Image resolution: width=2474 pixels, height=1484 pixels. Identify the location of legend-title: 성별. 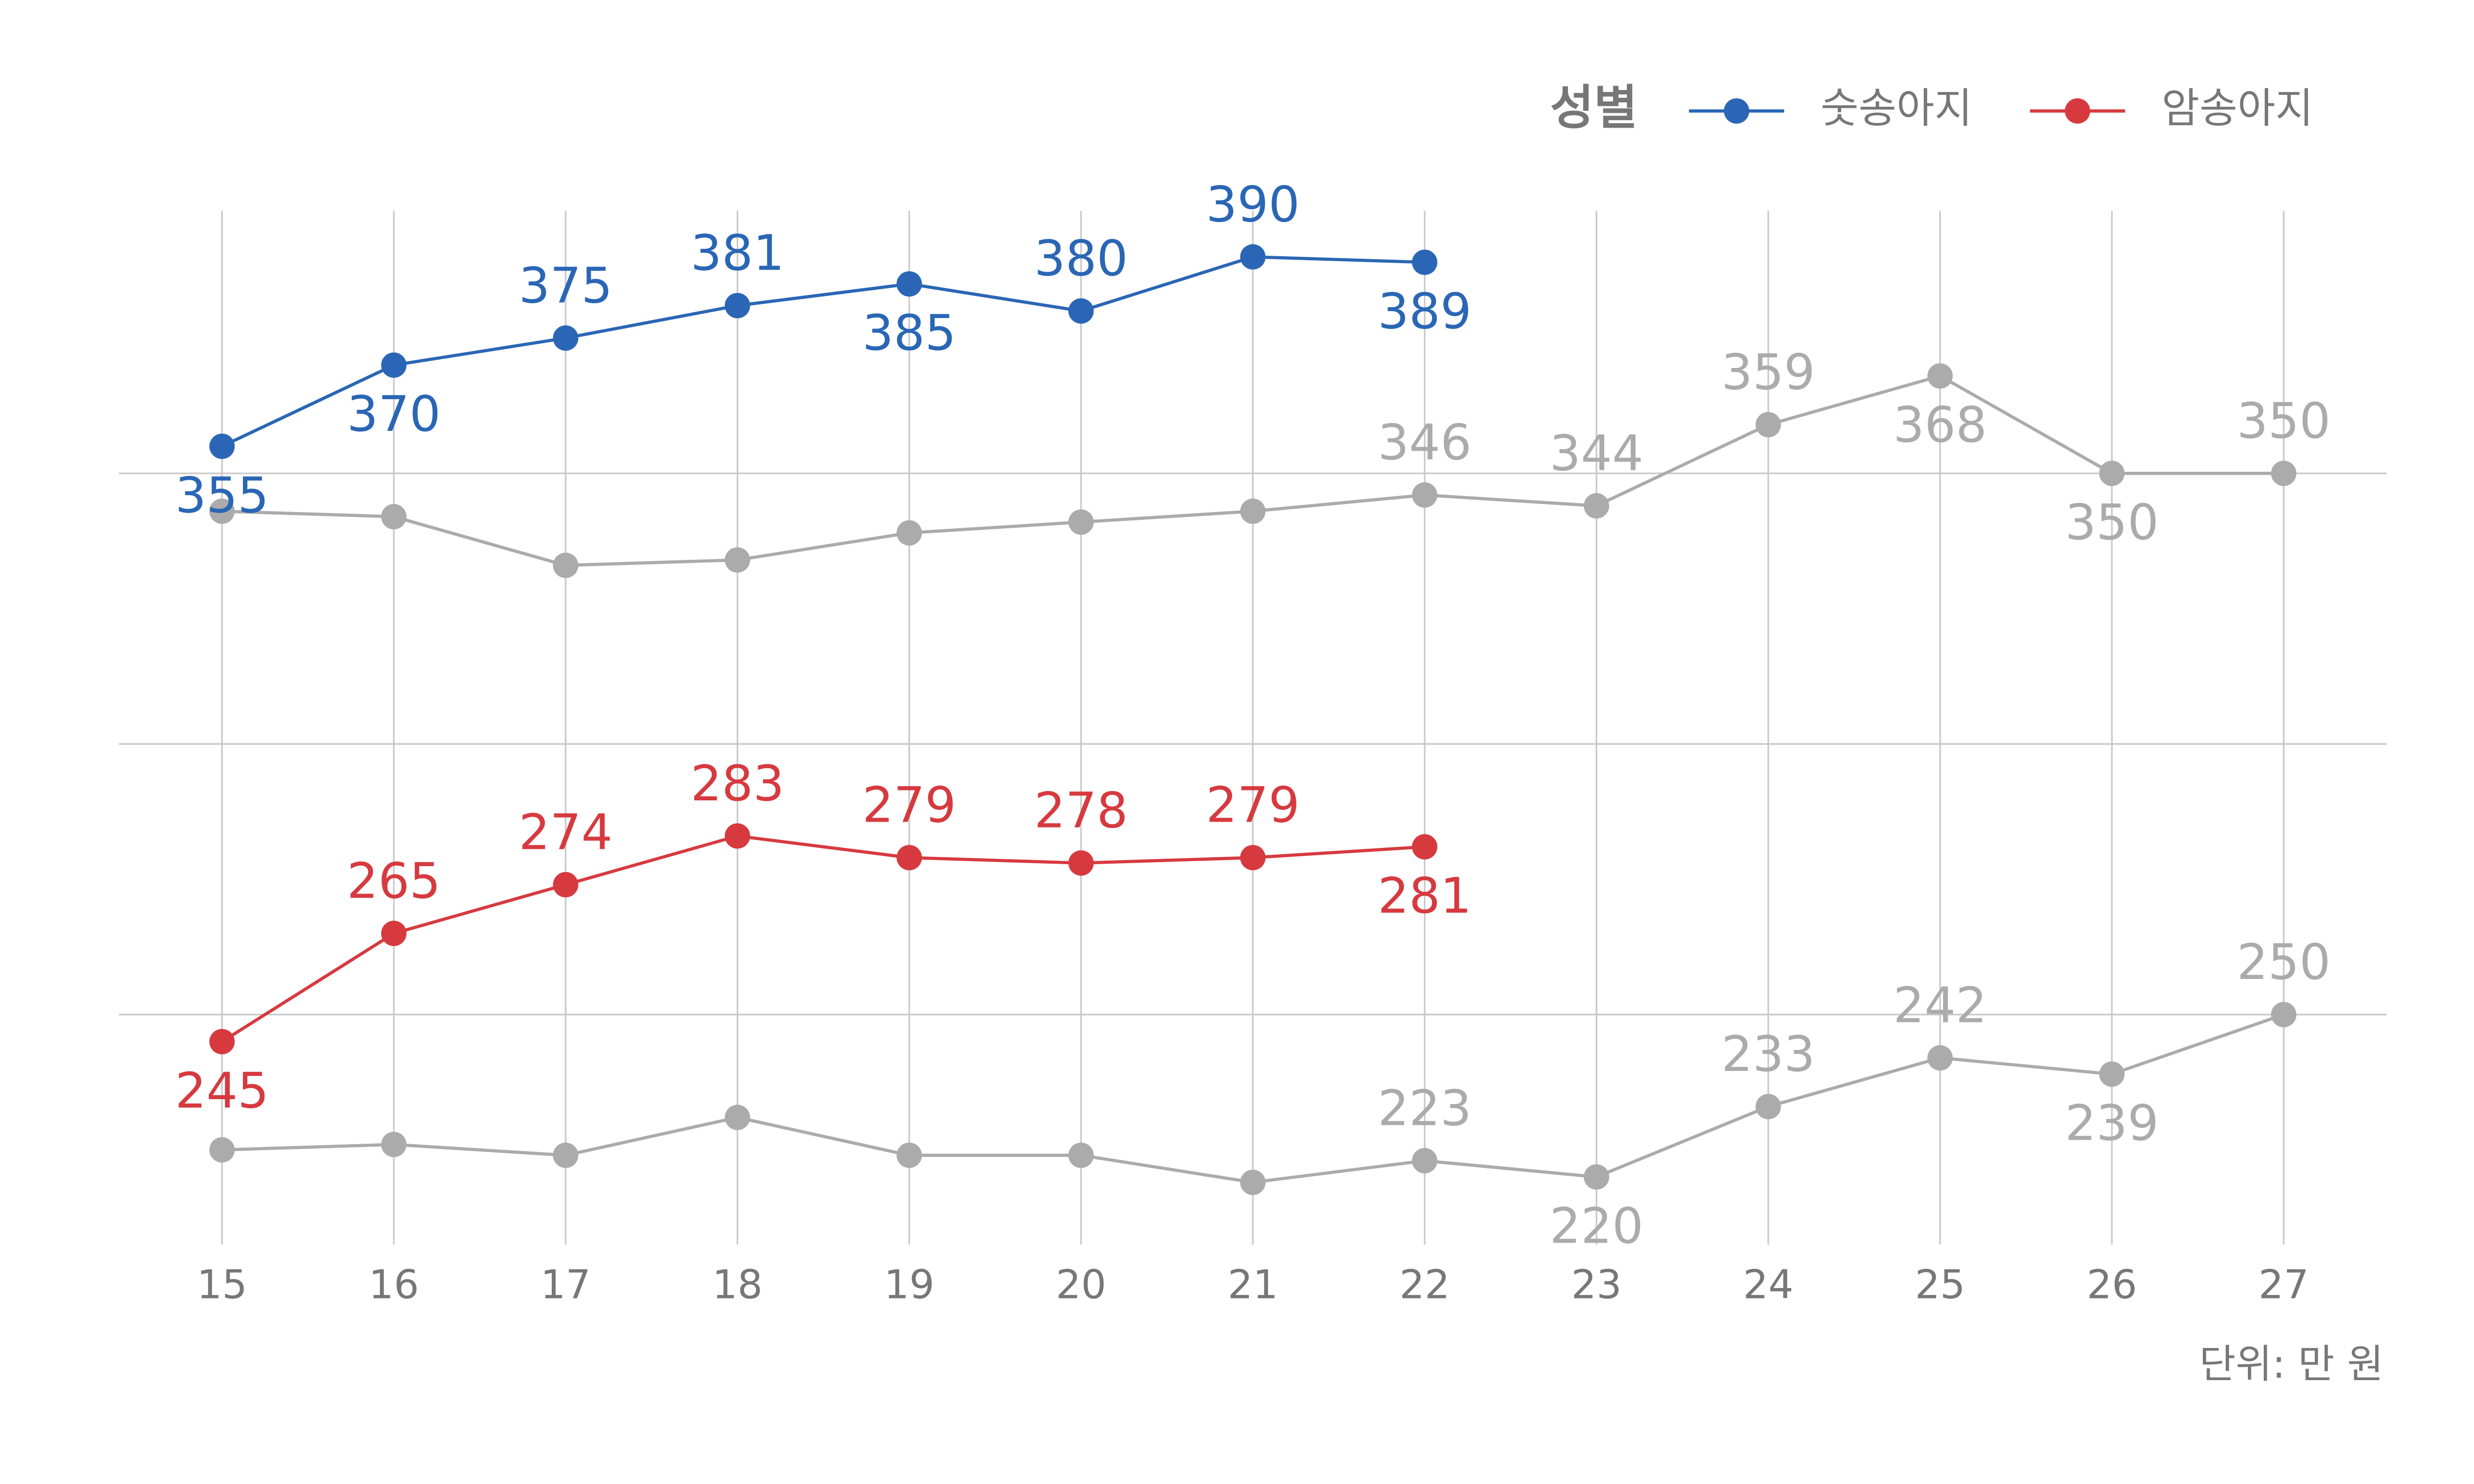
(1594, 108).